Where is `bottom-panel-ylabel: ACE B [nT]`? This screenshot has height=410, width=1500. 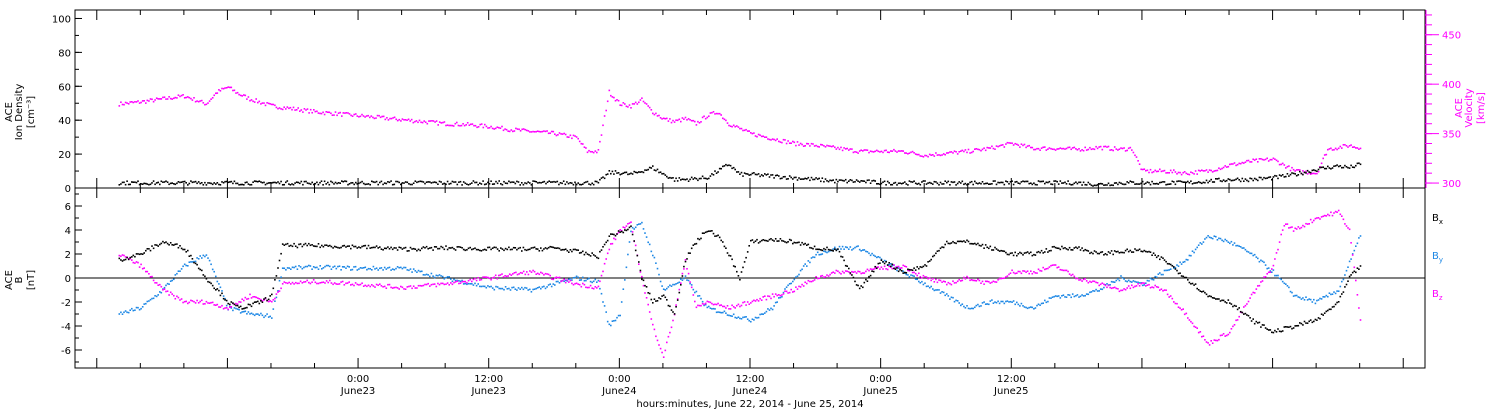 bottom-panel-ylabel: ACE B [nT] is located at coordinates (20, 280).